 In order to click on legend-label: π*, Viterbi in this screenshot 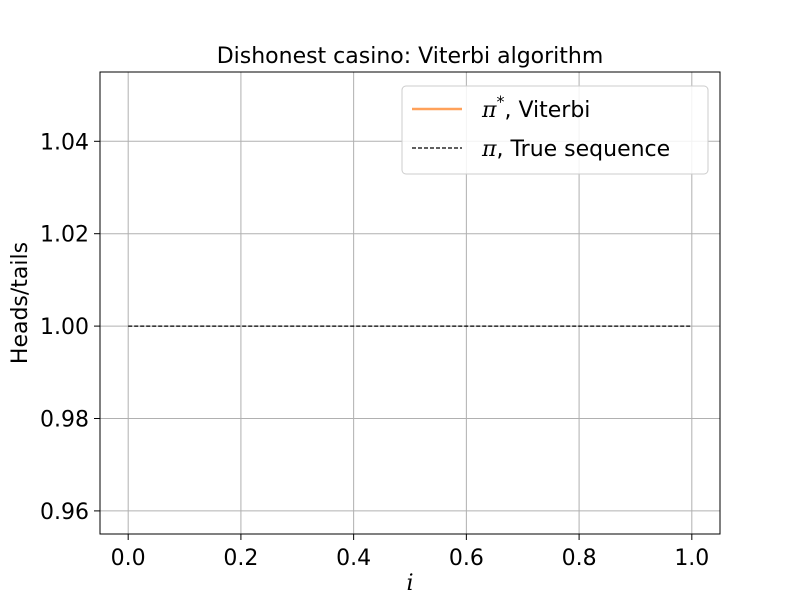, I will do `click(535, 107)`.